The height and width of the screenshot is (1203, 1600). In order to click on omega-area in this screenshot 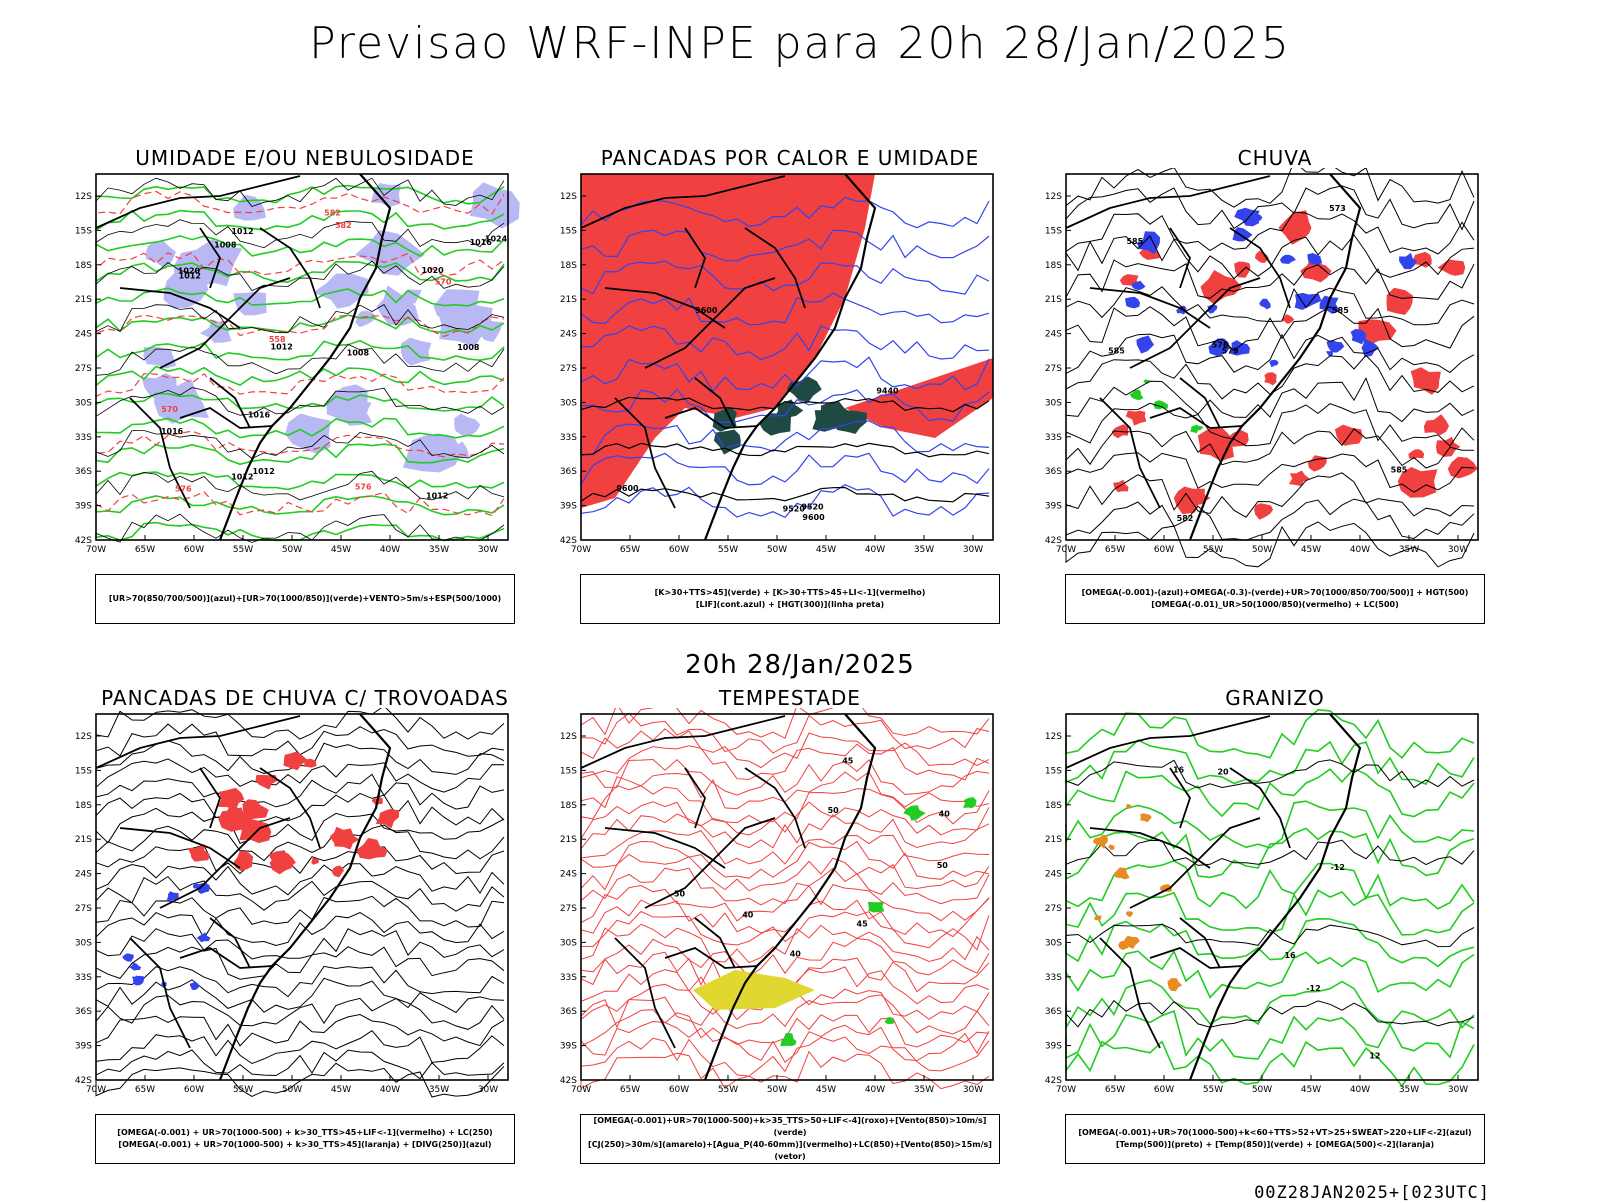, I will do `click(1265, 304)`.